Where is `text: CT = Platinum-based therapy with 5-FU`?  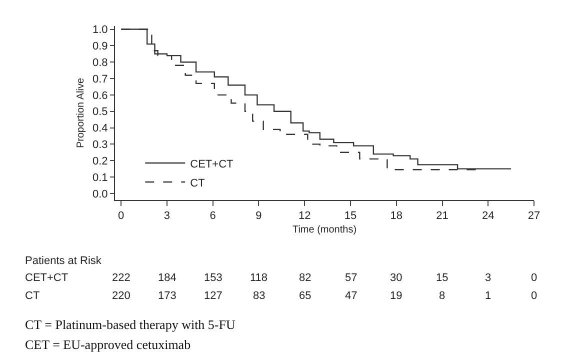
text: CT = Platinum-based therapy with 5-FU is located at coordinates (130, 324).